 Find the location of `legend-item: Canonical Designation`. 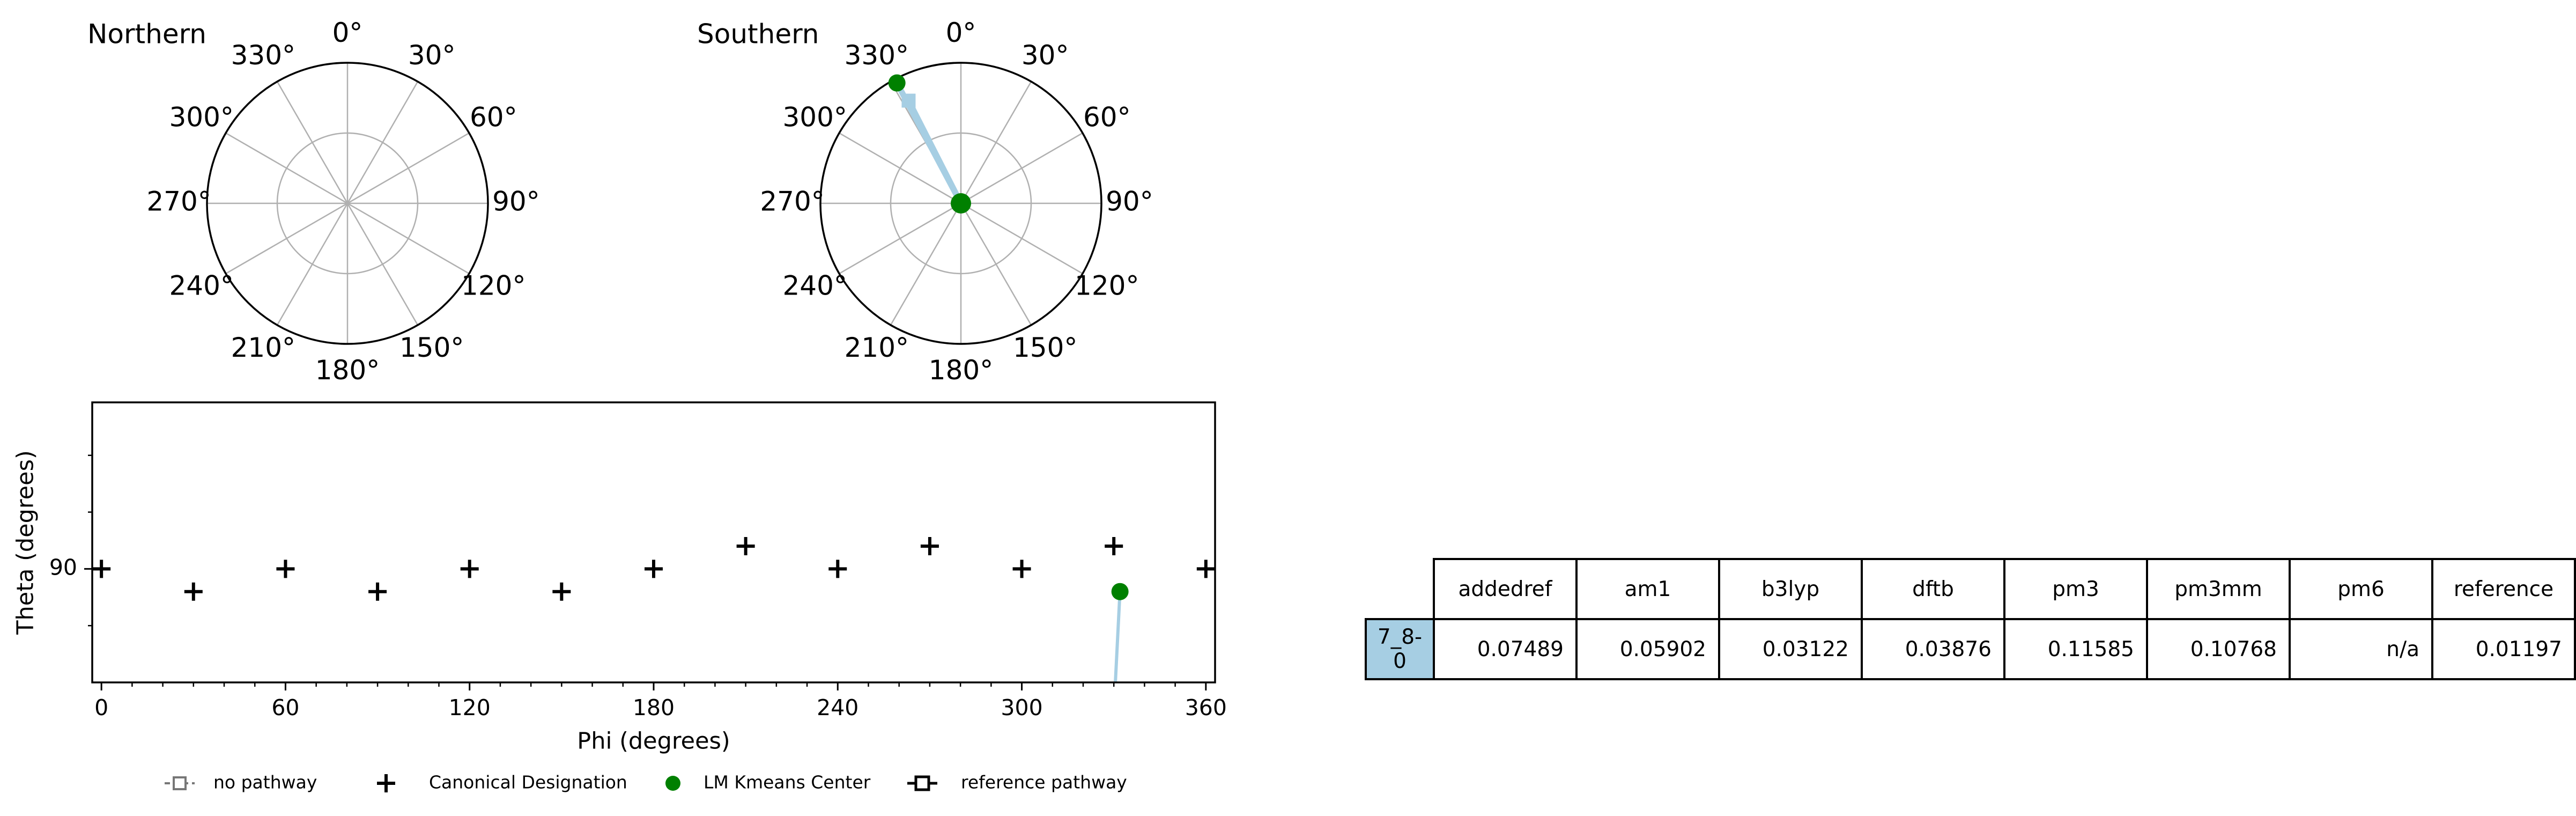

legend-item: Canonical Designation is located at coordinates (502, 782).